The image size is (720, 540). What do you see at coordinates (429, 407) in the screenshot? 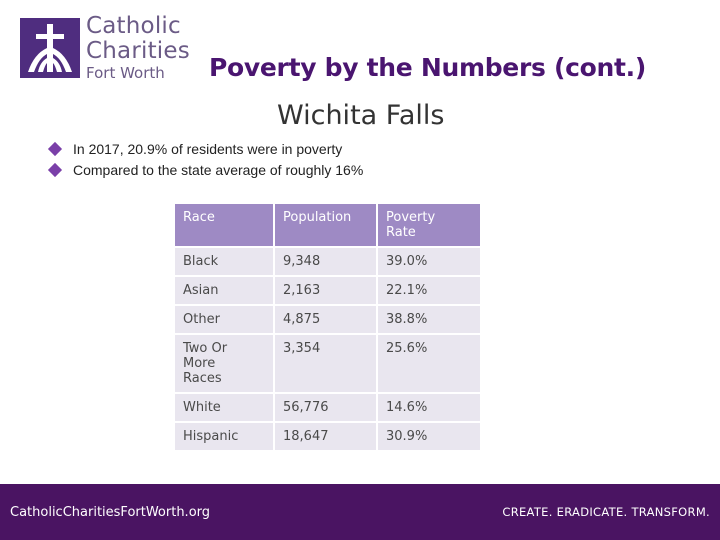
I see `cell-poverty-rate: 14.6%` at bounding box center [429, 407].